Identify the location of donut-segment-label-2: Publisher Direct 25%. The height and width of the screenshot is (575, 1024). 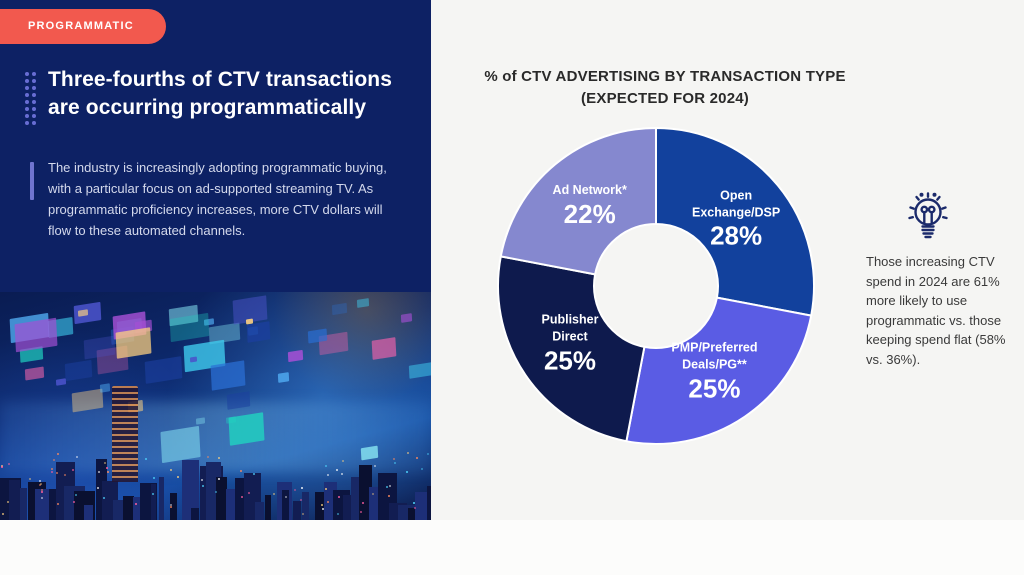
(570, 344).